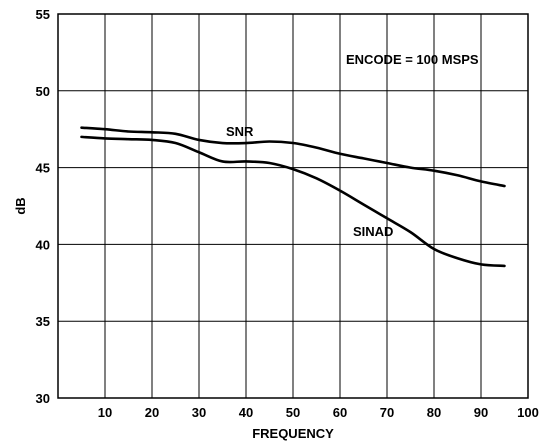 Image resolution: width=542 pixels, height=444 pixels. Describe the element at coordinates (528, 412) in the screenshot. I see `x-tick-label: 100` at that location.